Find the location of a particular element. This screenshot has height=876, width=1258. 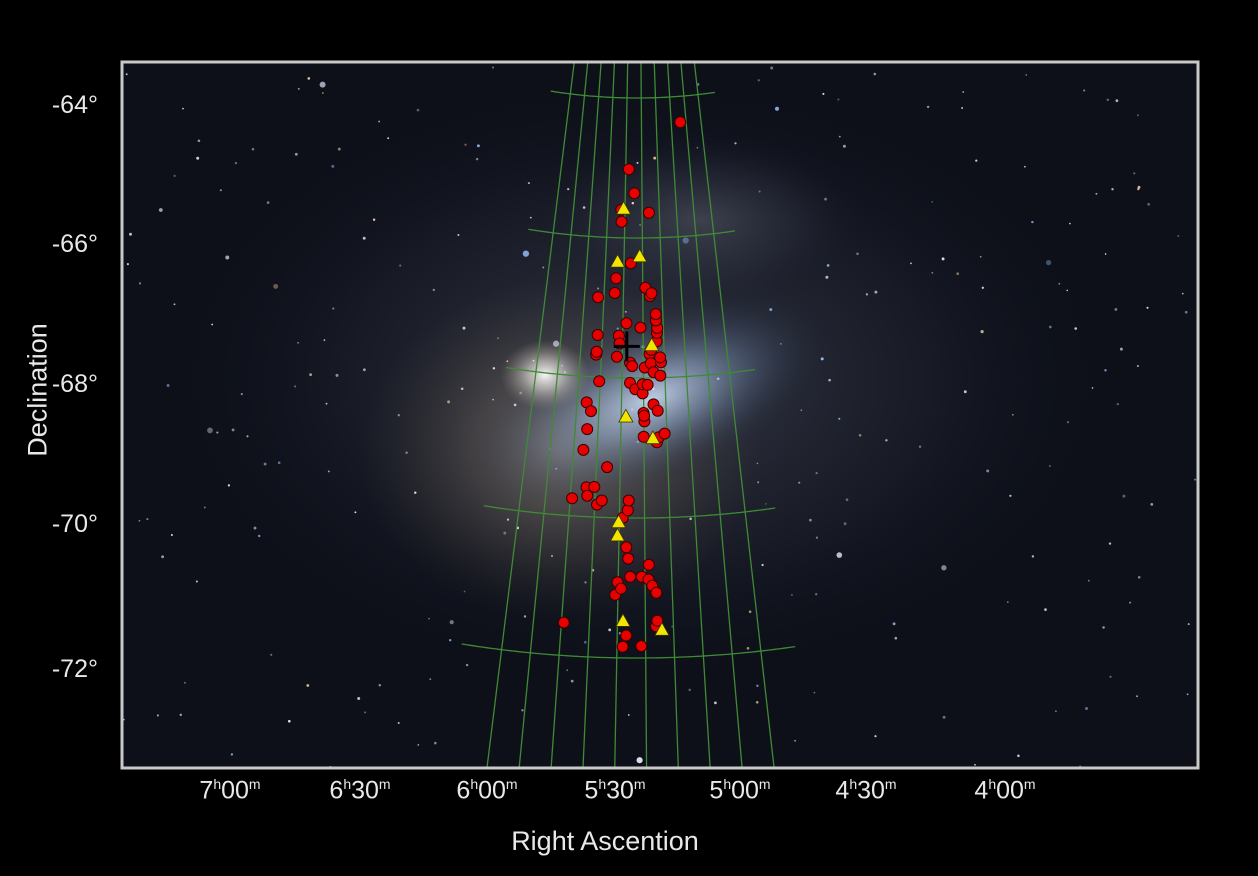

center-cross-marker is located at coordinates (626, 346).